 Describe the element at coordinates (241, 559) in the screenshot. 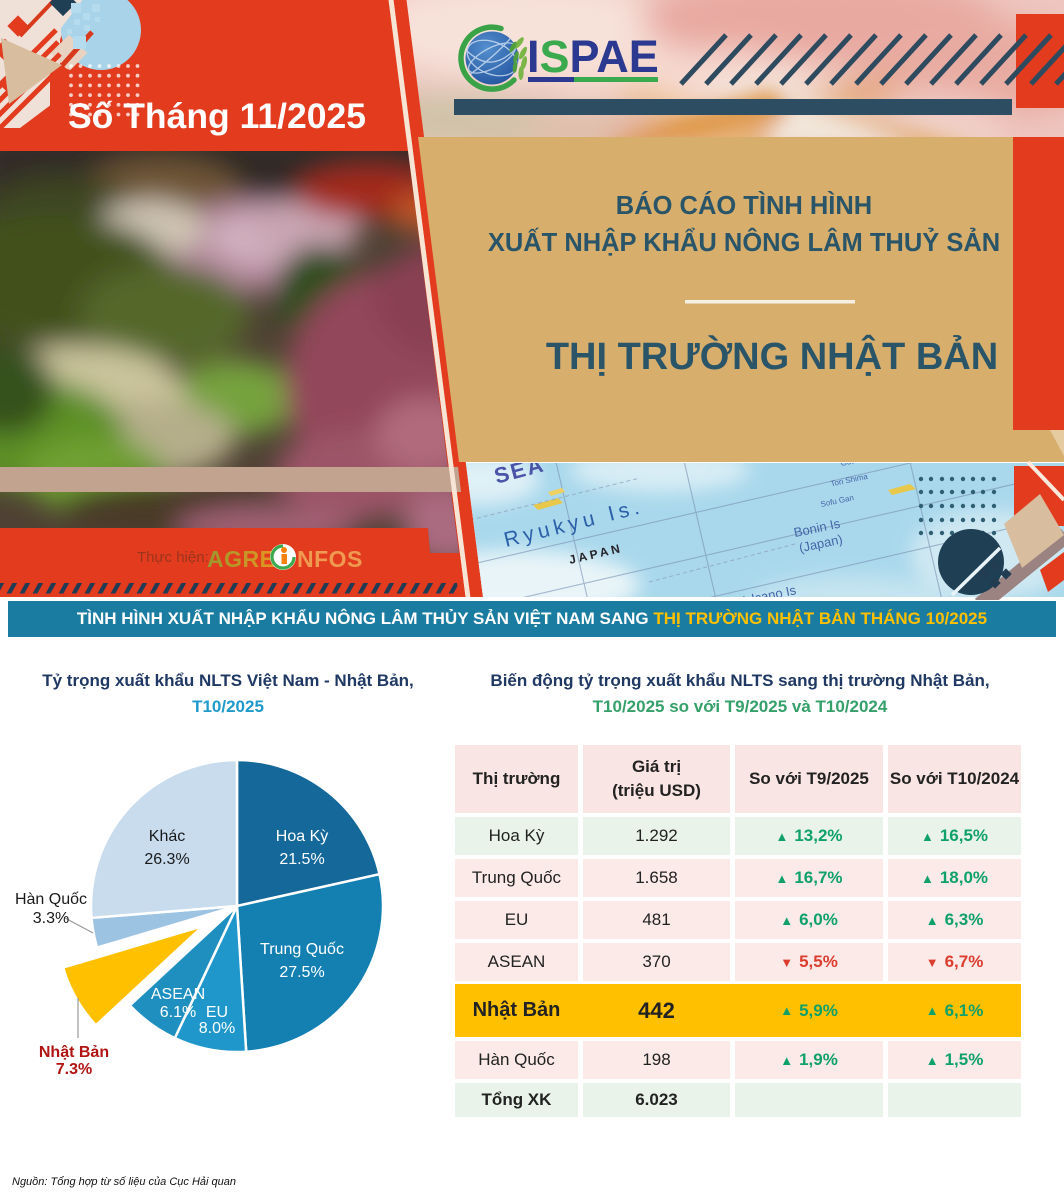

I see `svg-text: AGRE` at that location.